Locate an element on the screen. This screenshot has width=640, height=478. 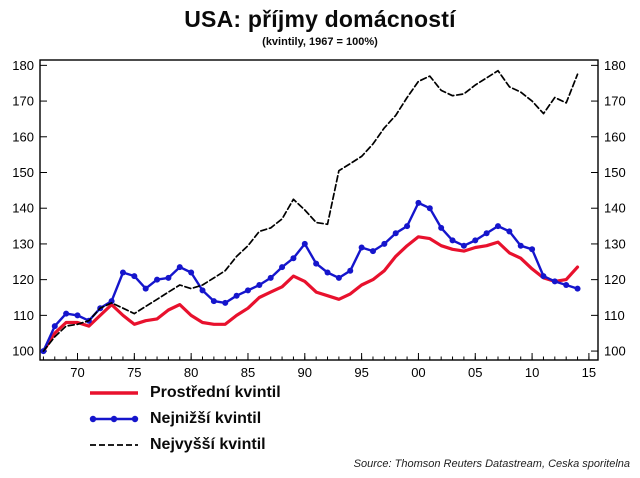
x-tick-label: 05 is located at coordinates (475, 372).